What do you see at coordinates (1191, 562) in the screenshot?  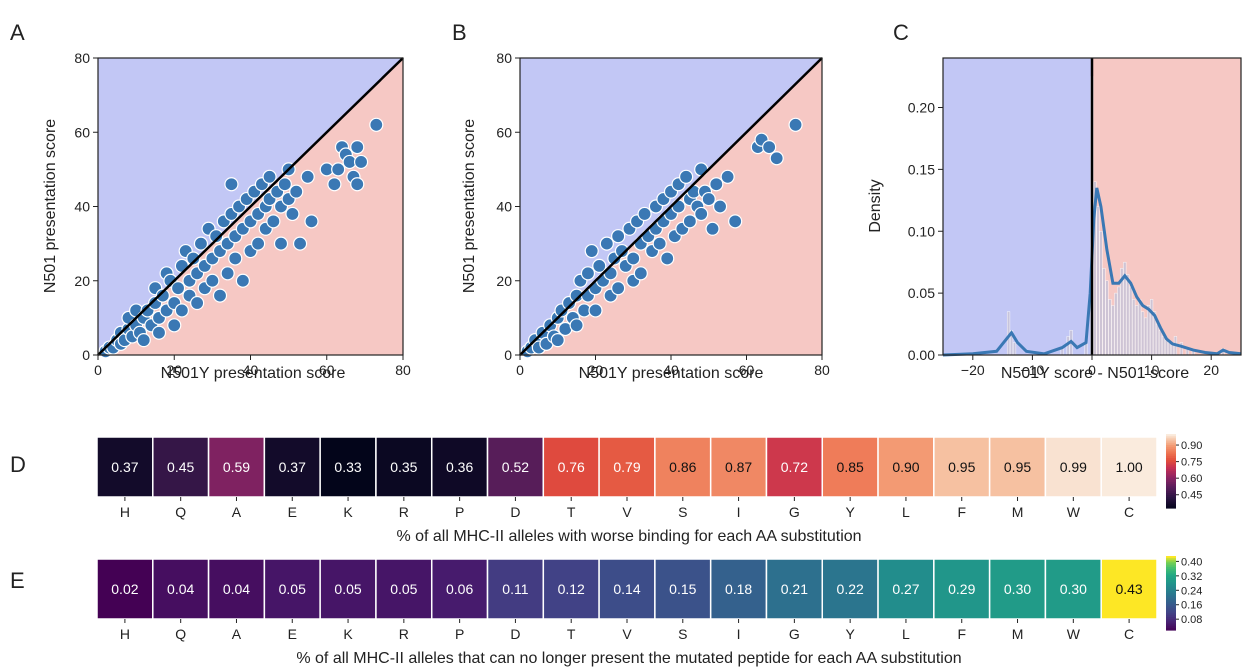 I see `colorbar-tick-label: 0.40` at bounding box center [1191, 562].